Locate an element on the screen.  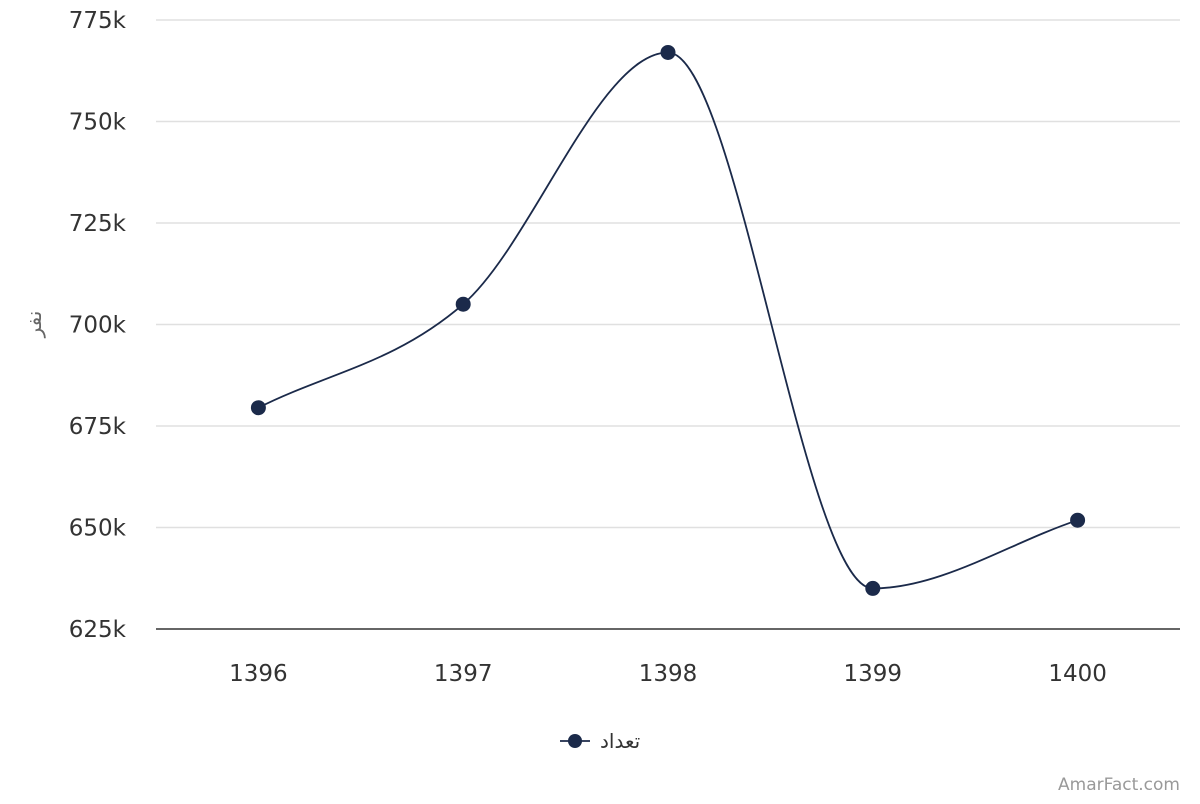
y-tick-label: 625k is located at coordinates (98, 630).